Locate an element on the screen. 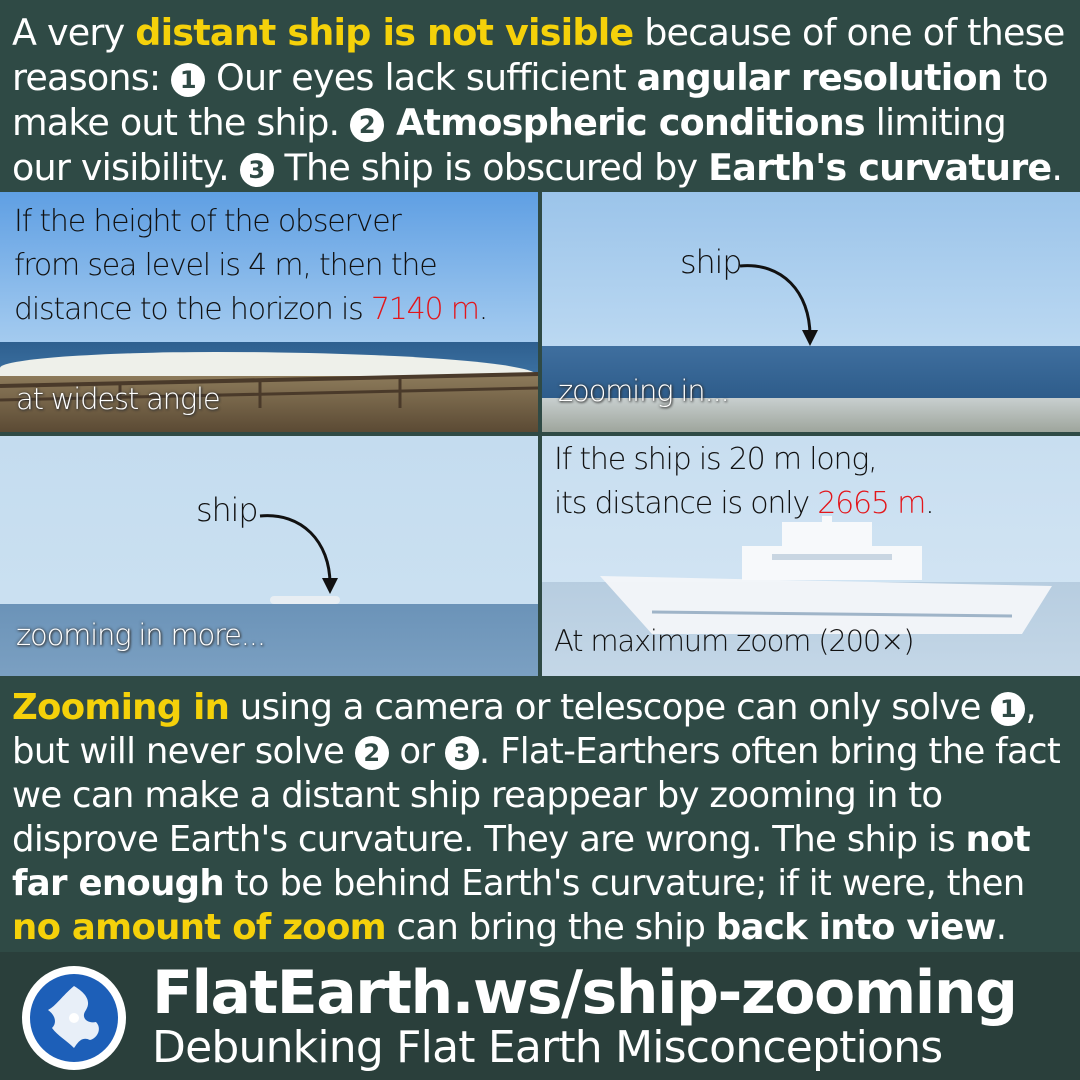 The width and height of the screenshot is (1080, 1080). outro-highlight: Zooming in is located at coordinates (121, 707).